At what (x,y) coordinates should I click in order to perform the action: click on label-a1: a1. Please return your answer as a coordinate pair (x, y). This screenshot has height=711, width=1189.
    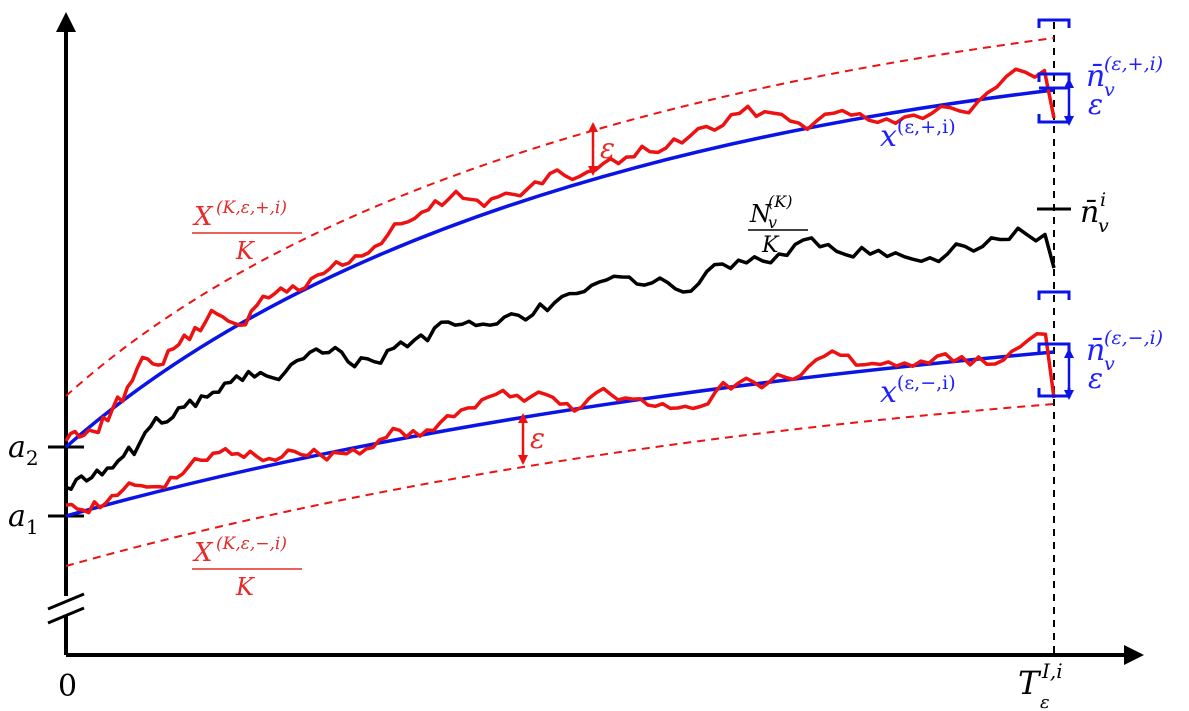
    Looking at the image, I should click on (23, 519).